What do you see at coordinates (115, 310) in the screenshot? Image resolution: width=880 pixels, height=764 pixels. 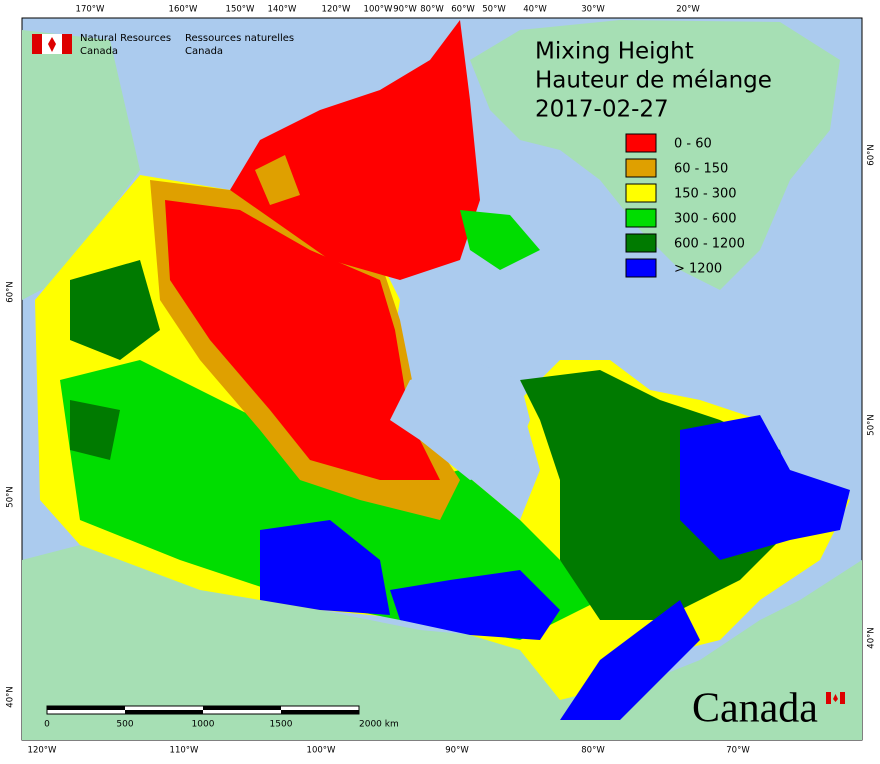 I see `zone-600-yukon` at bounding box center [115, 310].